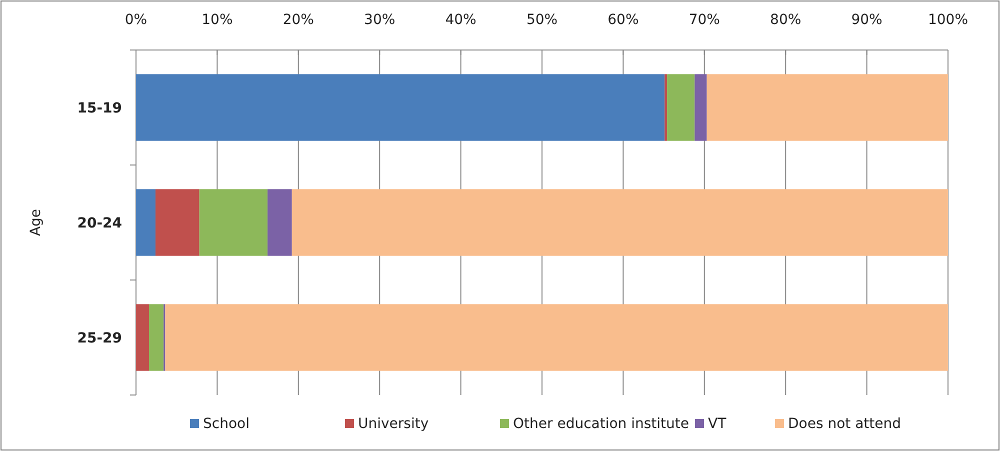  I want to click on y-axis-title: Age, so click(36, 222).